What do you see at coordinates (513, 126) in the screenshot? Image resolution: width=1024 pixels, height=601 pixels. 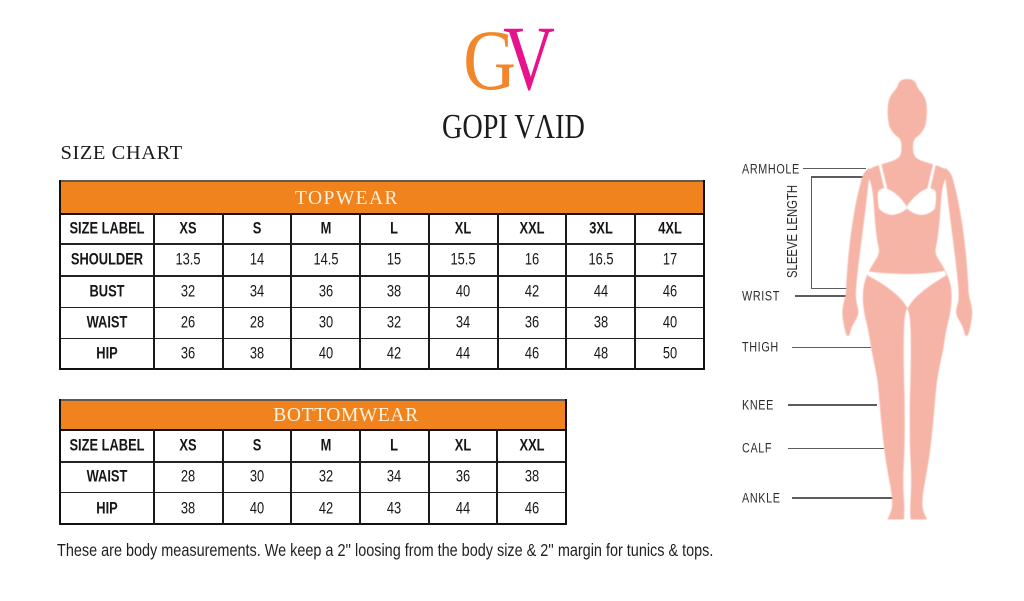 I see `svg-text: GOPI VΛID` at bounding box center [513, 126].